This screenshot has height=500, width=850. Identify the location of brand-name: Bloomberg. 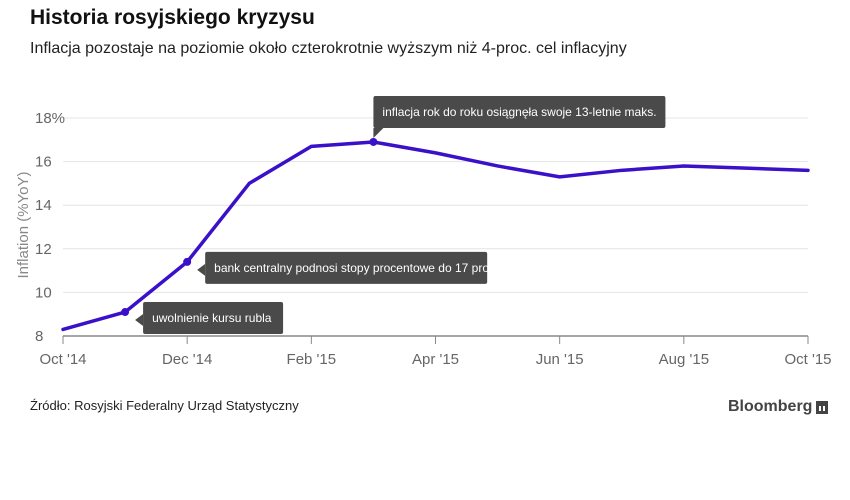
(770, 406).